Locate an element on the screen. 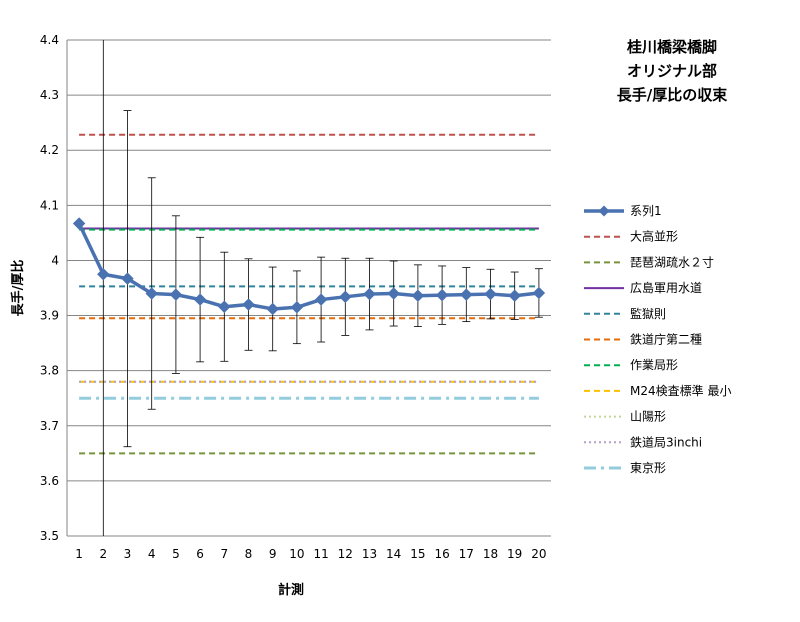 The height and width of the screenshot is (622, 800). y-tick-label: 3.5 is located at coordinates (49, 536).